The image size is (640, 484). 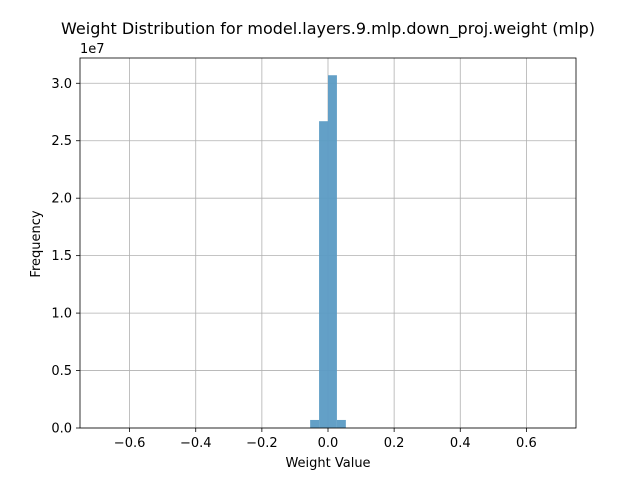 What do you see at coordinates (36, 243) in the screenshot?
I see `y-axis-label: Frequency` at bounding box center [36, 243].